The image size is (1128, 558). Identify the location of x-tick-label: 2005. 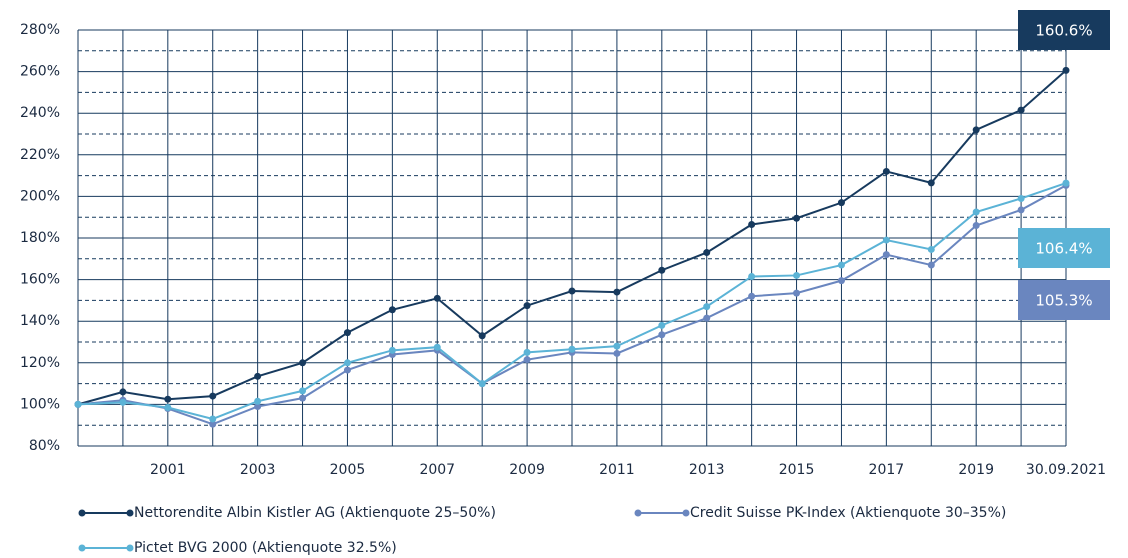
(348, 470).